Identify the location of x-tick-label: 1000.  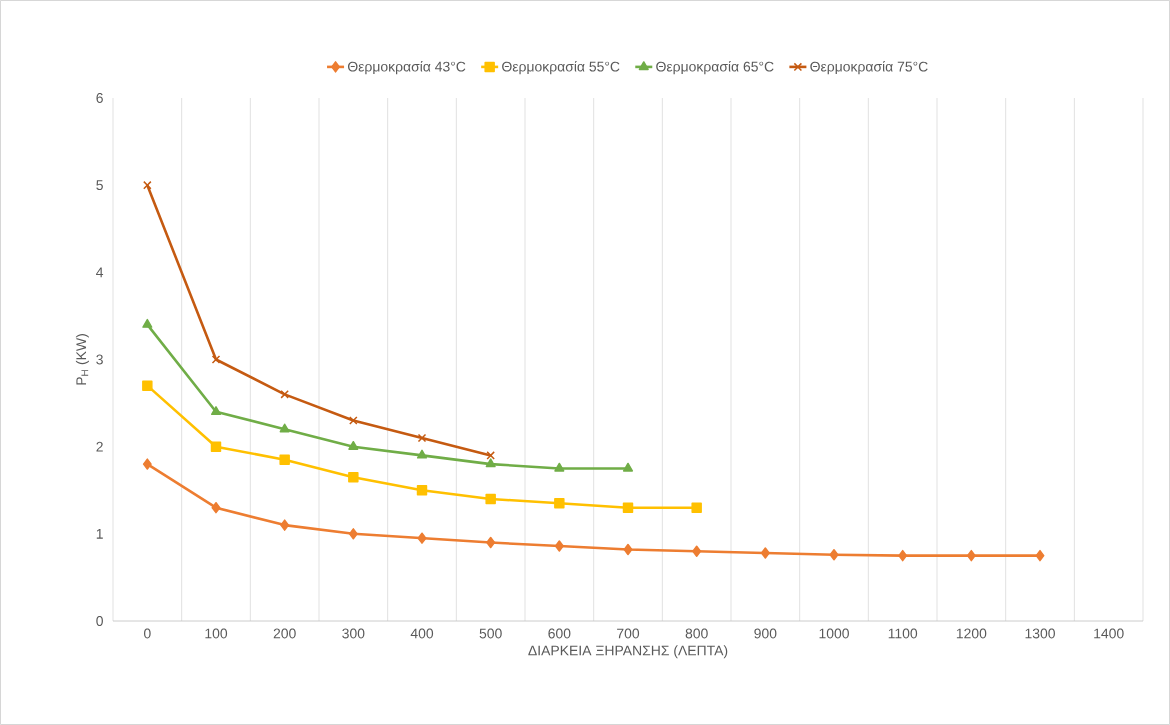
(834, 633).